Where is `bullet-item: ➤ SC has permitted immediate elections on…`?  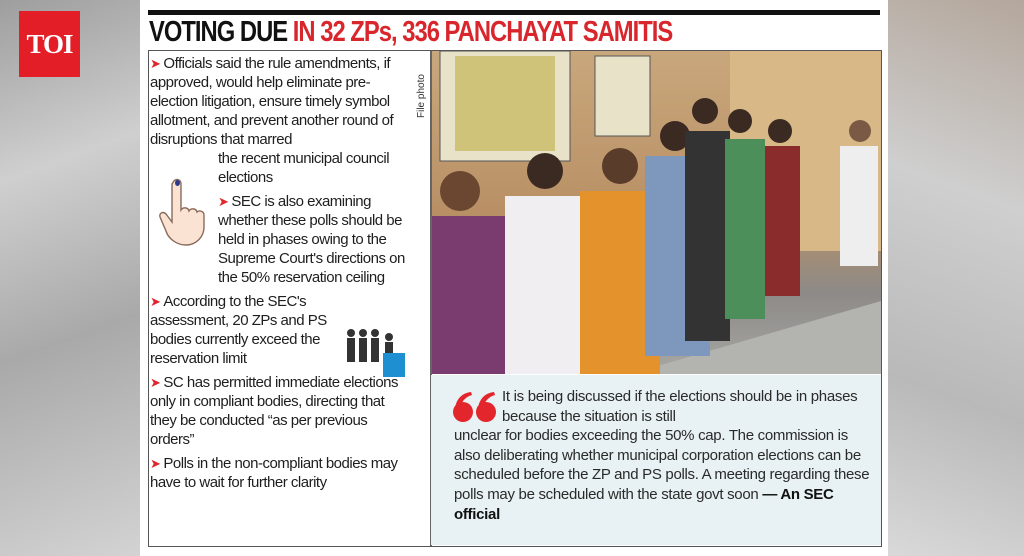 bullet-item: ➤ SC has permitted immediate elections on… is located at coordinates (279, 411).